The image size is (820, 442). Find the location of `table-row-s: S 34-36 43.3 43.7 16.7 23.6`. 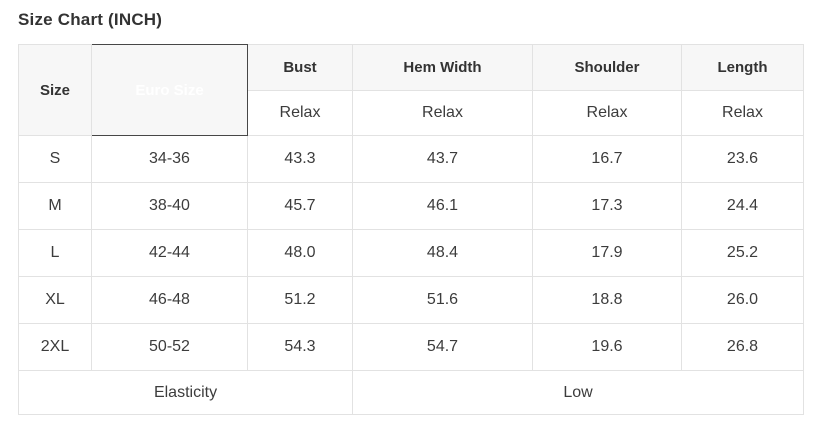

table-row-s: S 34-36 43.3 43.7 16.7 23.6 is located at coordinates (411, 159).